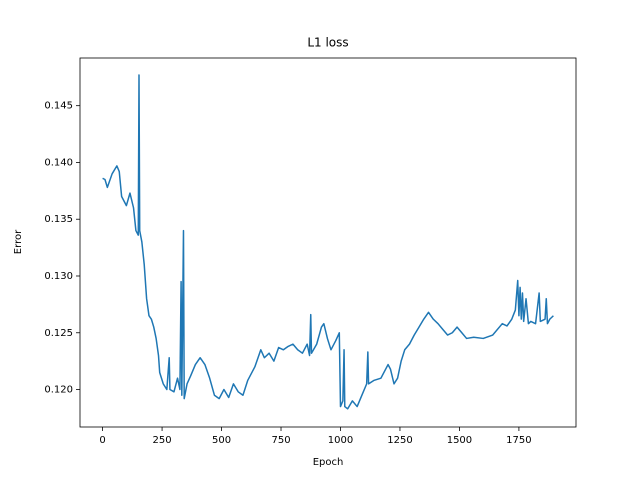 The image size is (640, 484). I want to click on y-tick-label: 0.130, so click(58, 276).